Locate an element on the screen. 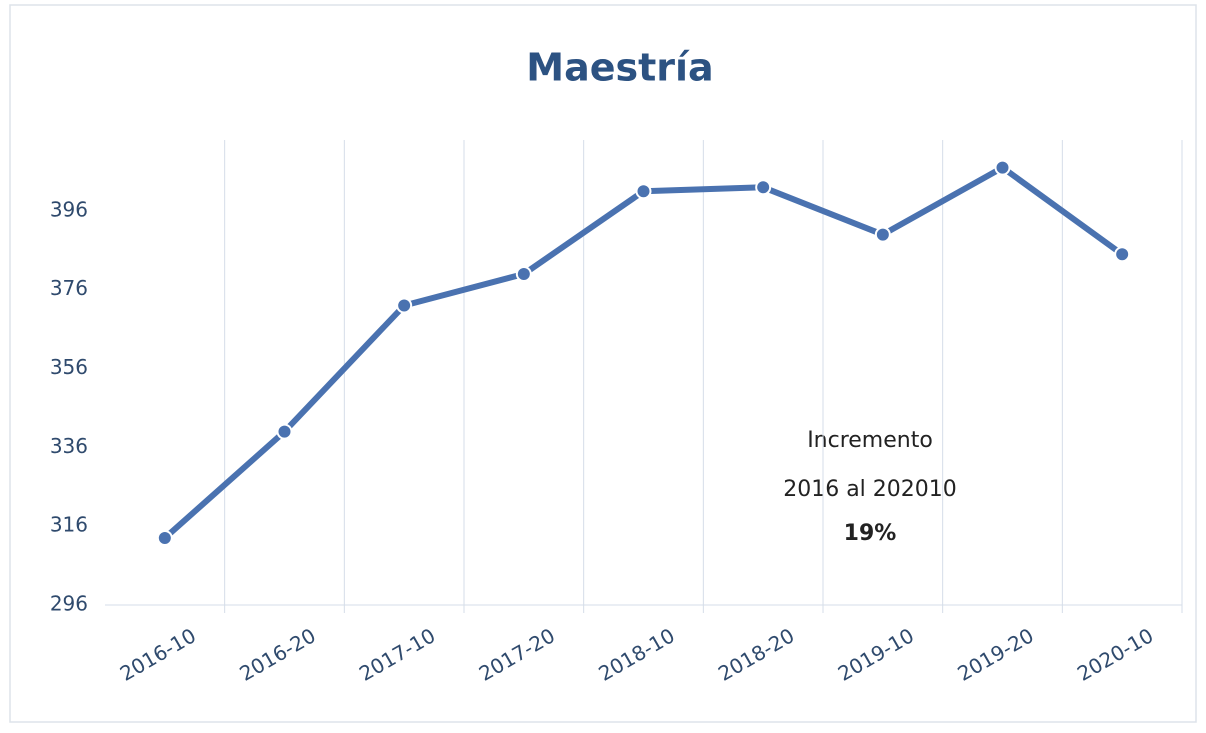 The width and height of the screenshot is (1206, 733). y-tick-label: 316 is located at coordinates (69, 525).